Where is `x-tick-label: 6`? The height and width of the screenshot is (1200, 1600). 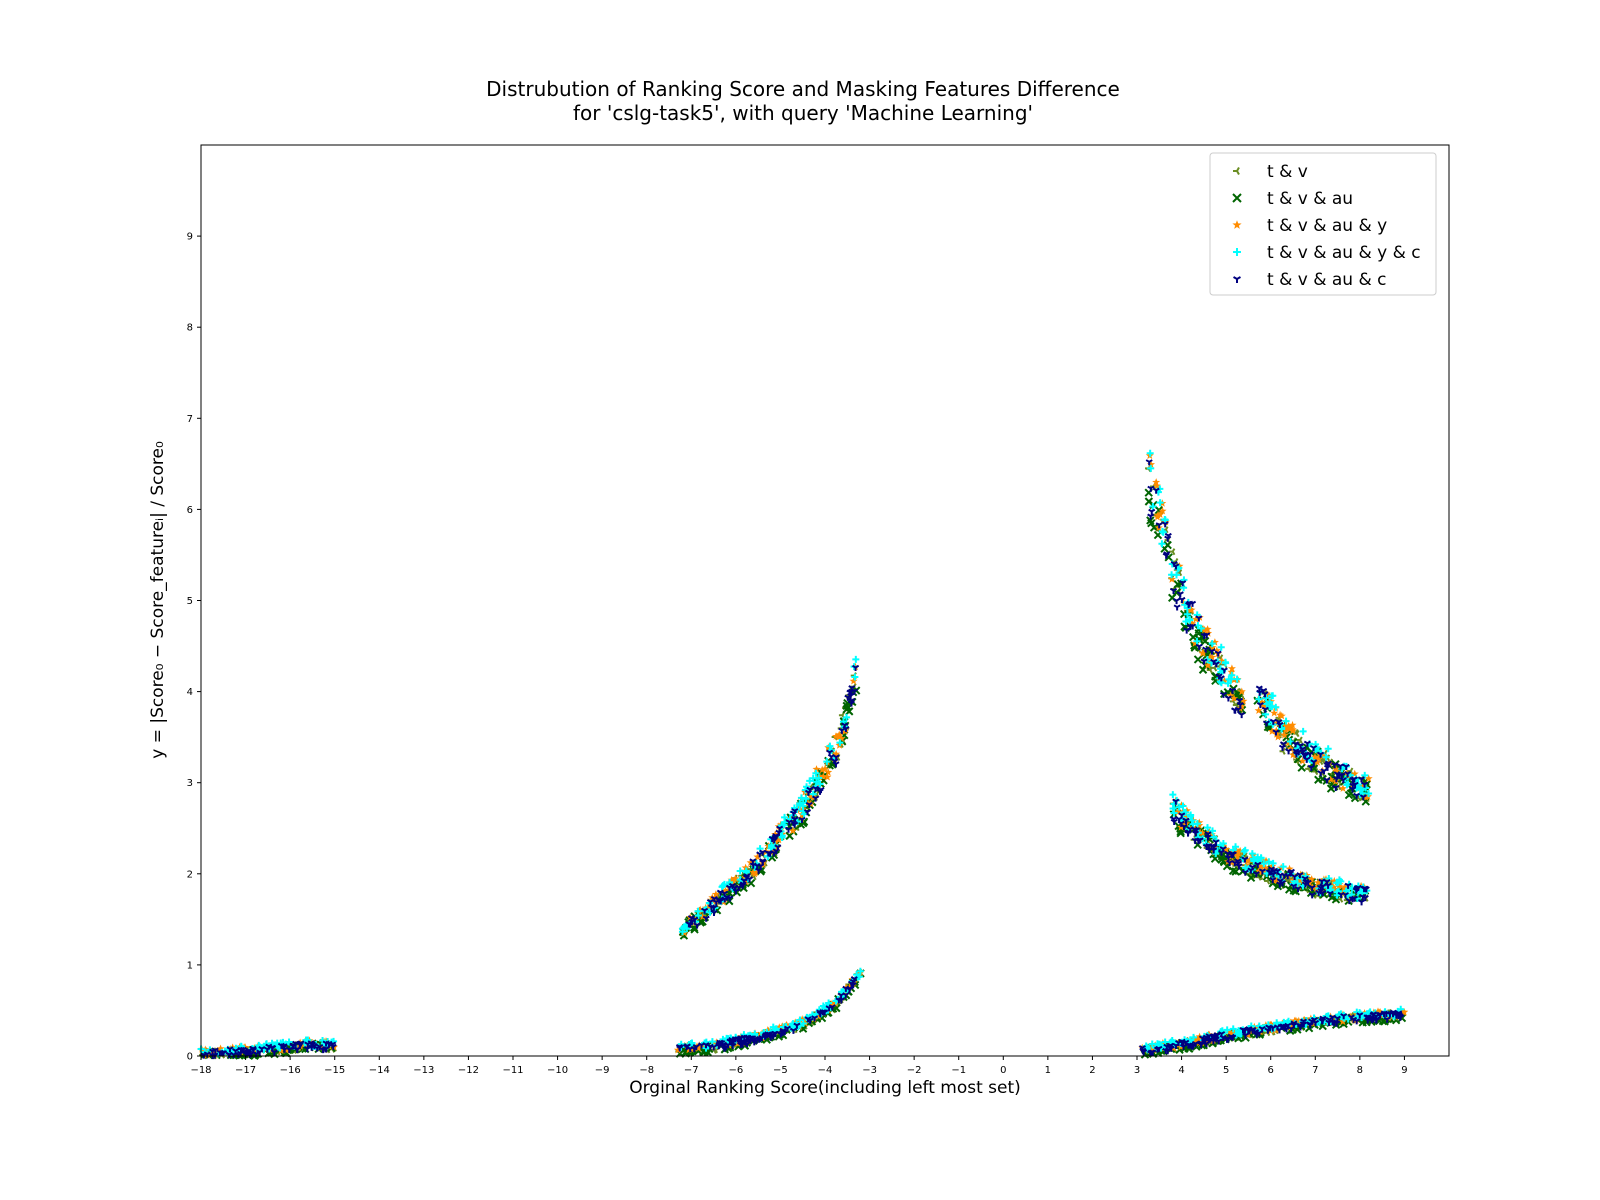 x-tick-label: 6 is located at coordinates (1271, 1070).